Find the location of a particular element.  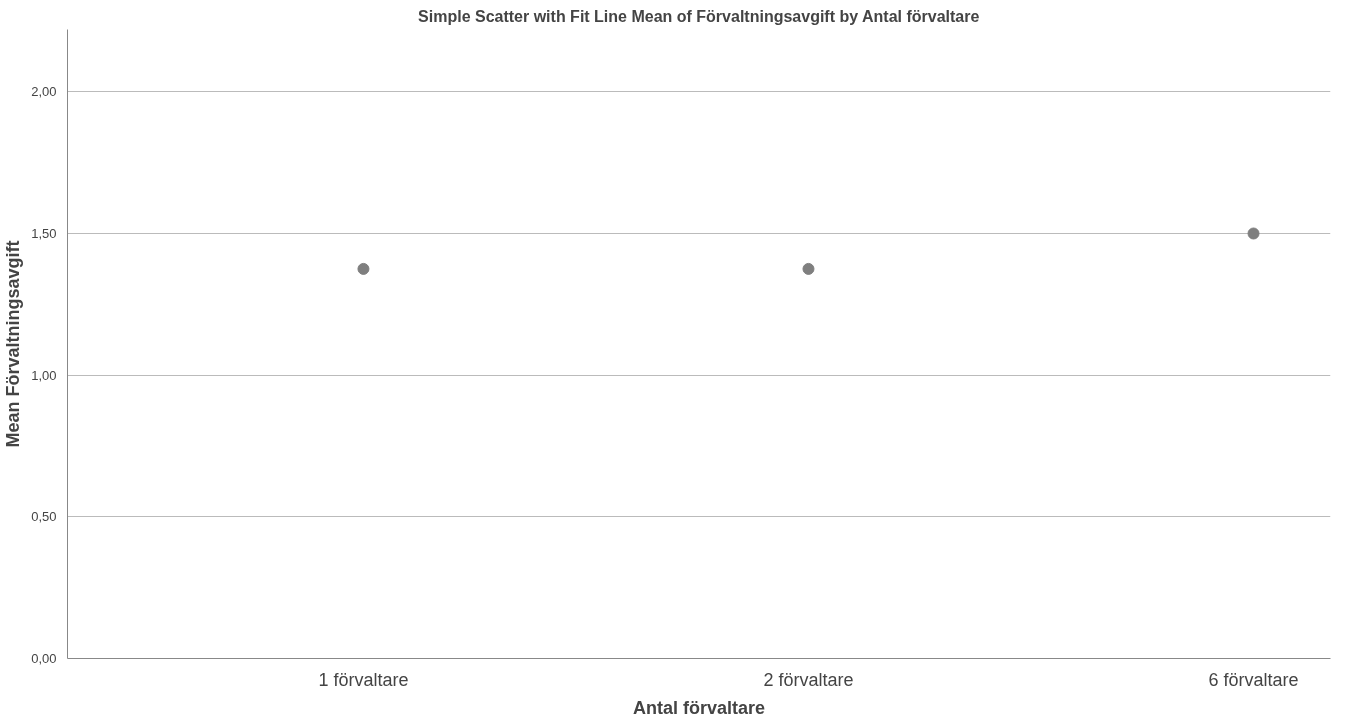

y-tick-label: 0,50 is located at coordinates (44, 517).